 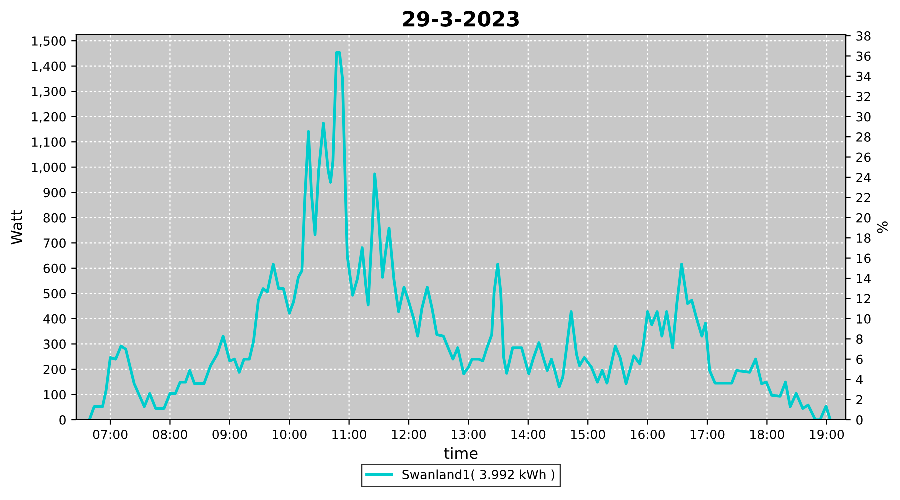 What do you see at coordinates (707, 435) in the screenshot?
I see `x-tick-label: 17:00` at bounding box center [707, 435].